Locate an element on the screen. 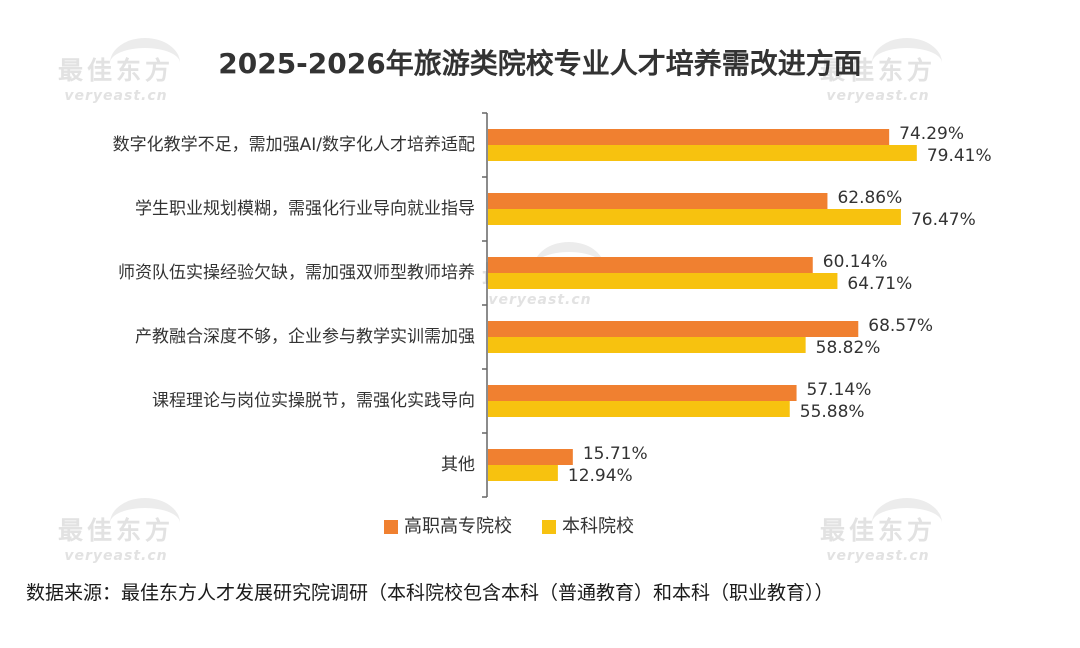 Image resolution: width=1080 pixels, height=648 pixels. watermark-top-left: 最佳东方 veryeast.cn is located at coordinates (119, 70).